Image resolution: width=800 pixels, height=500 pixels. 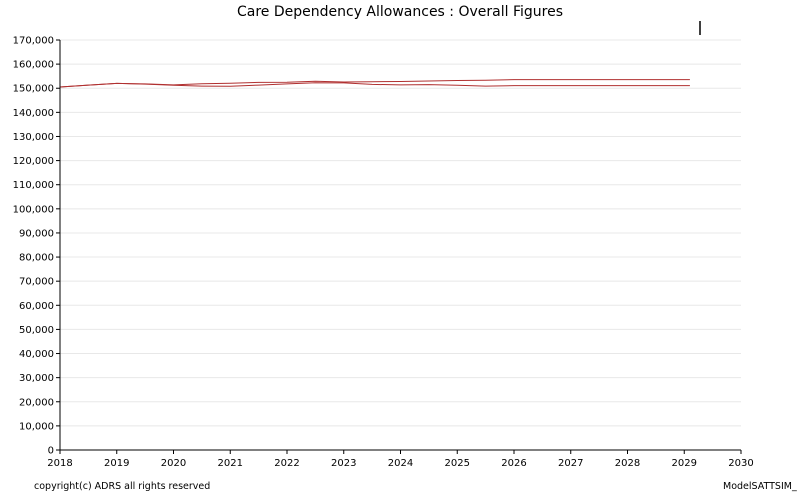 I want to click on y-tick-label: 20,000, so click(x=36, y=402).